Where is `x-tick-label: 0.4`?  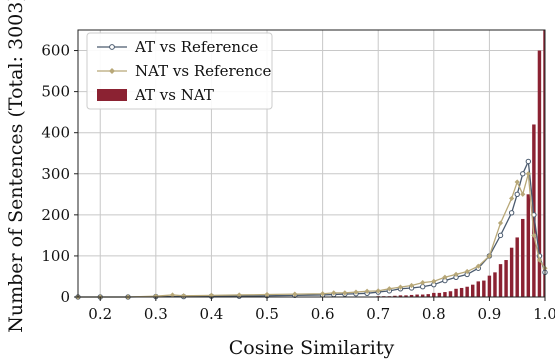 x-tick-label: 0.4 is located at coordinates (211, 314).